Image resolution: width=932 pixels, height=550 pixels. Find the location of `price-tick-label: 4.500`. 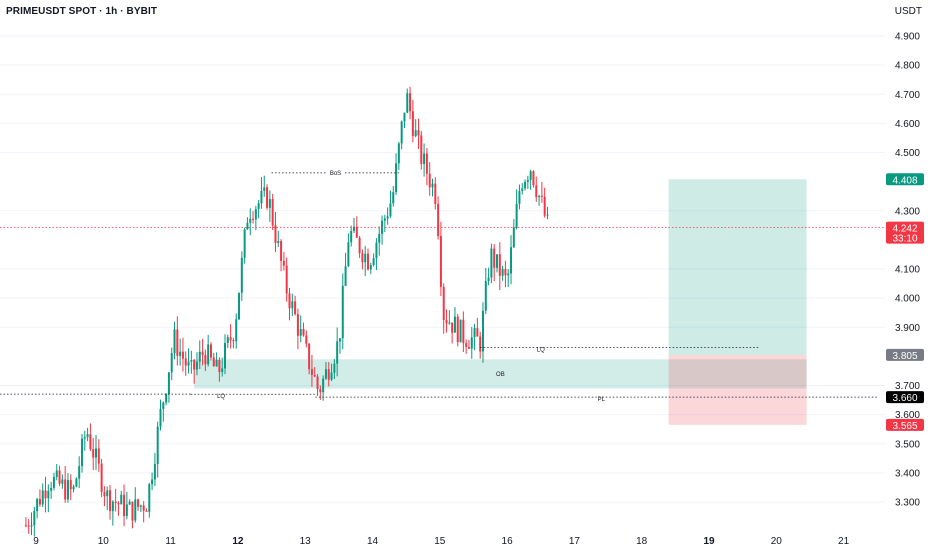

price-tick-label: 4.500 is located at coordinates (907, 153).